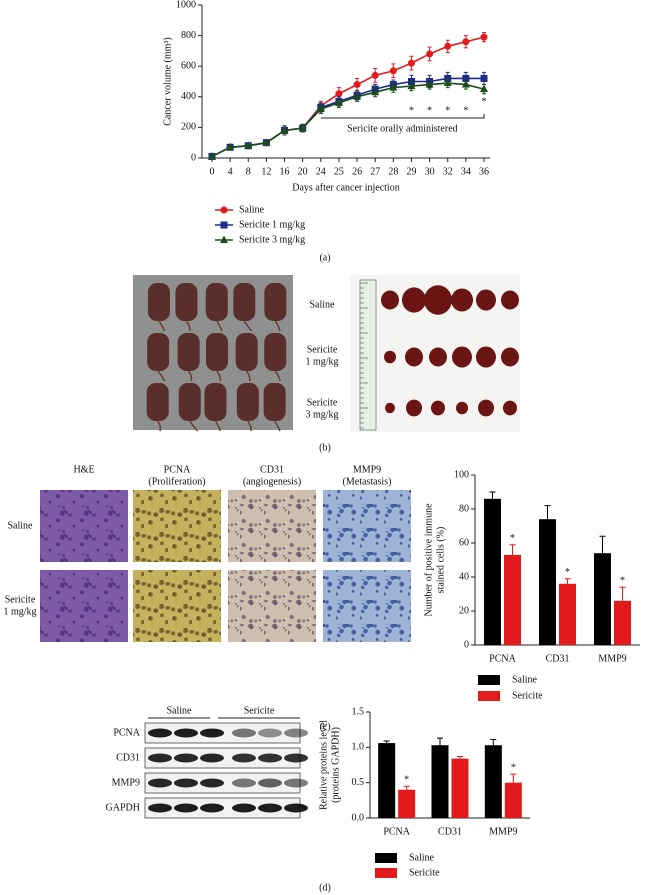 The height and width of the screenshot is (895, 650). What do you see at coordinates (248, 171) in the screenshot?
I see `x-tick-label: 8` at bounding box center [248, 171].